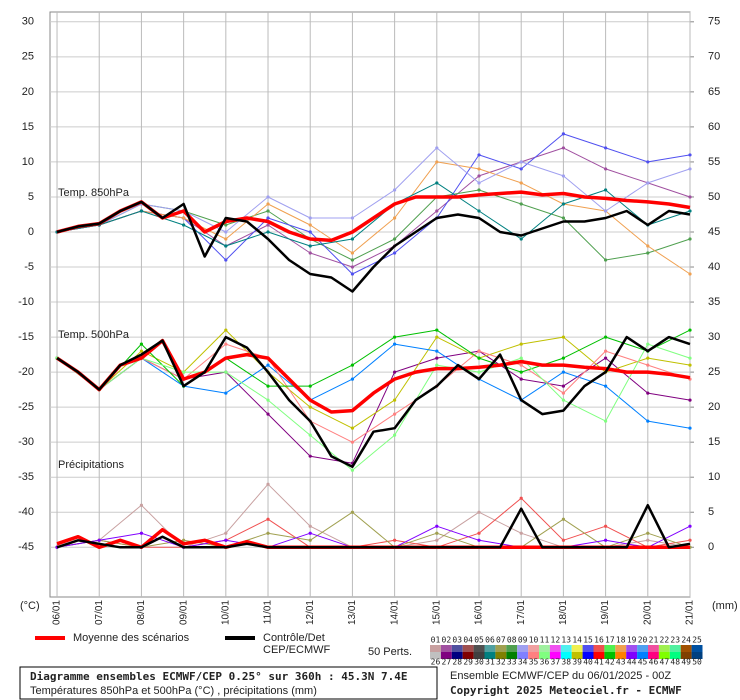  What do you see at coordinates (545, 662) in the screenshot?
I see `pert-label: 36` at bounding box center [545, 662].